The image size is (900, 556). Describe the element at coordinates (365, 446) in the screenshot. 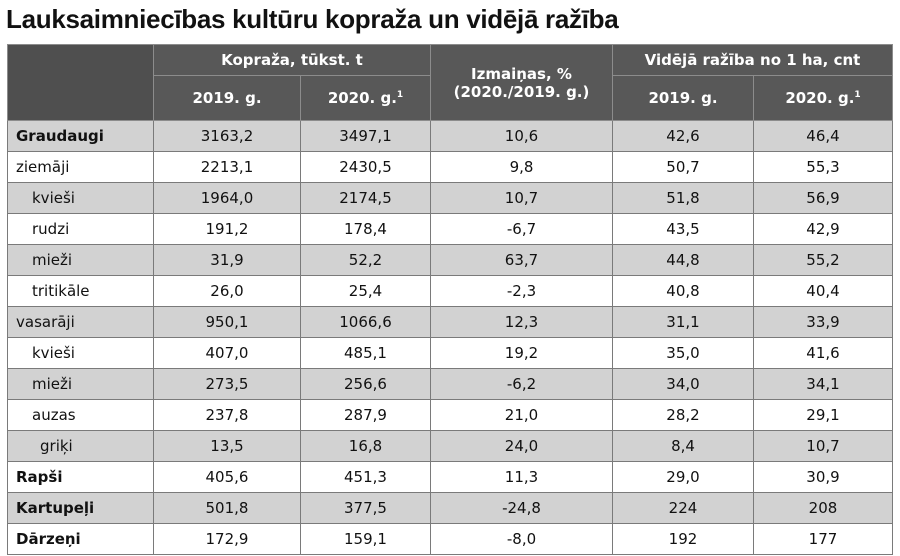

I see `harvest-2020-cell: 16,8` at that location.